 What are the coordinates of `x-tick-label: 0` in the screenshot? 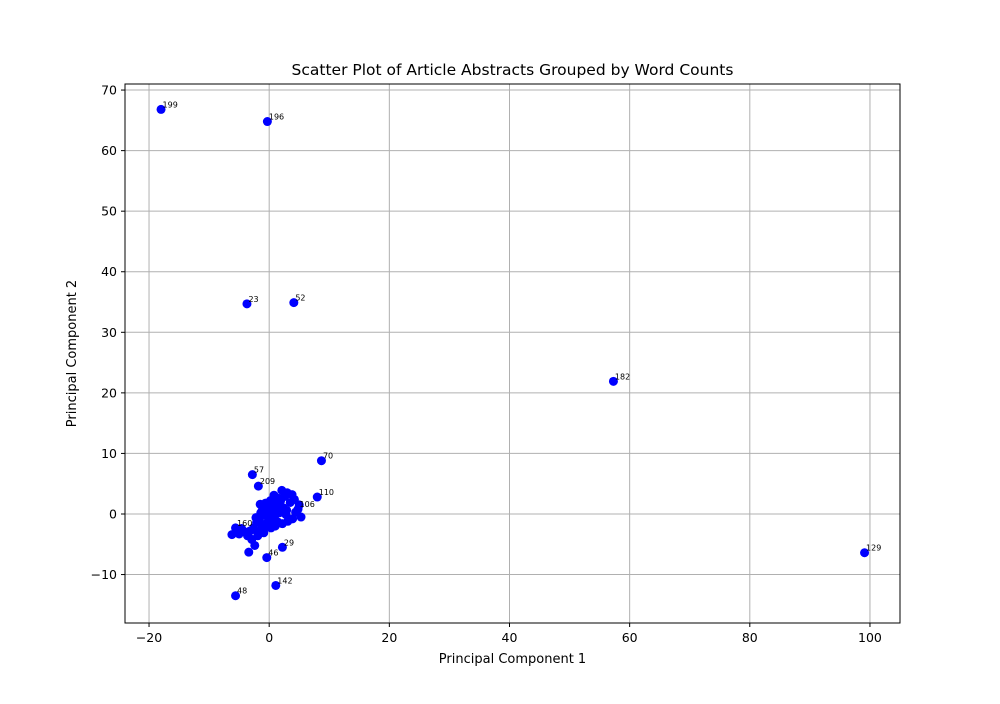 It's located at (269, 637).